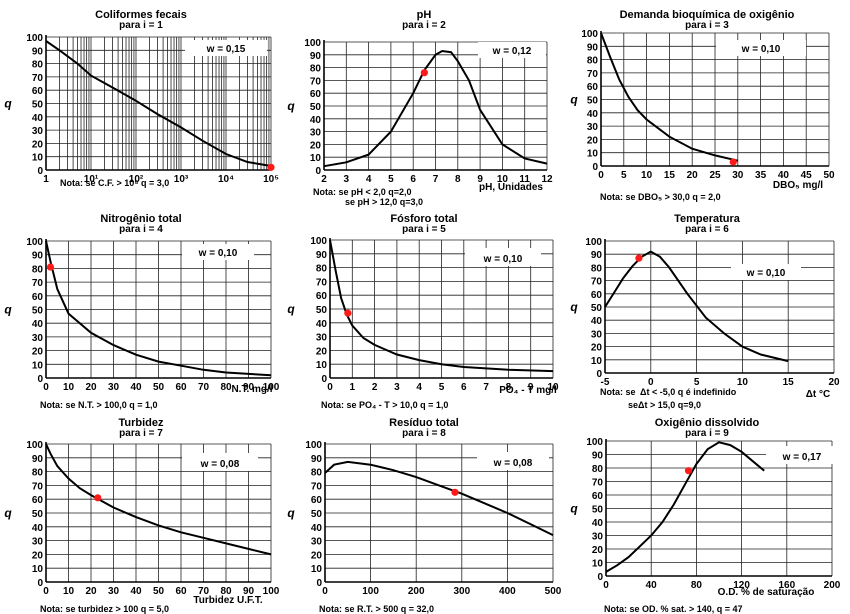 This screenshot has height=614, width=850. Describe the element at coordinates (802, 457) in the screenshot. I see `weight-label: w = 0,17` at that location.